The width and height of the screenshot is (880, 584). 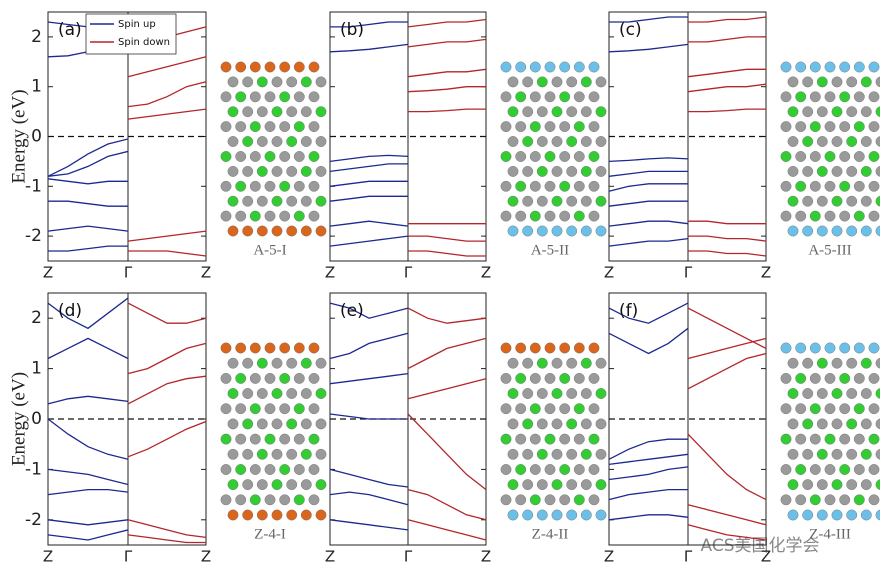 I want to click on y-tick-label: 2, so click(x=36, y=318).